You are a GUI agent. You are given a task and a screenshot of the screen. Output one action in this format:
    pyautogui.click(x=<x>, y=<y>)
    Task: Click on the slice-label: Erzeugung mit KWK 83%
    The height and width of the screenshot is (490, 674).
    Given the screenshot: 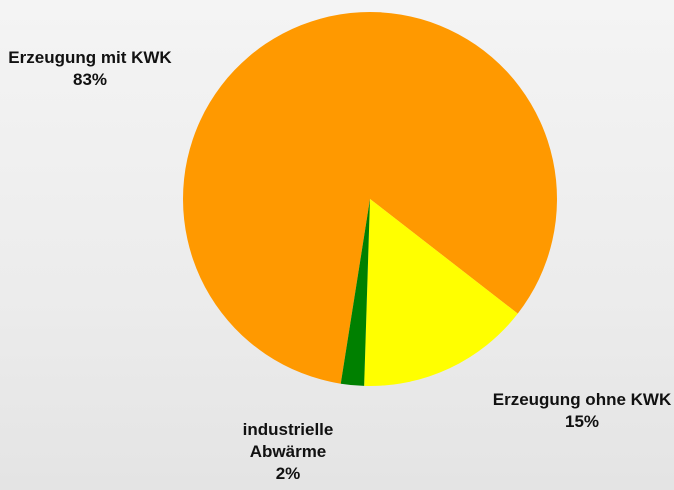 What is the action you would take?
    pyautogui.click(x=90, y=69)
    